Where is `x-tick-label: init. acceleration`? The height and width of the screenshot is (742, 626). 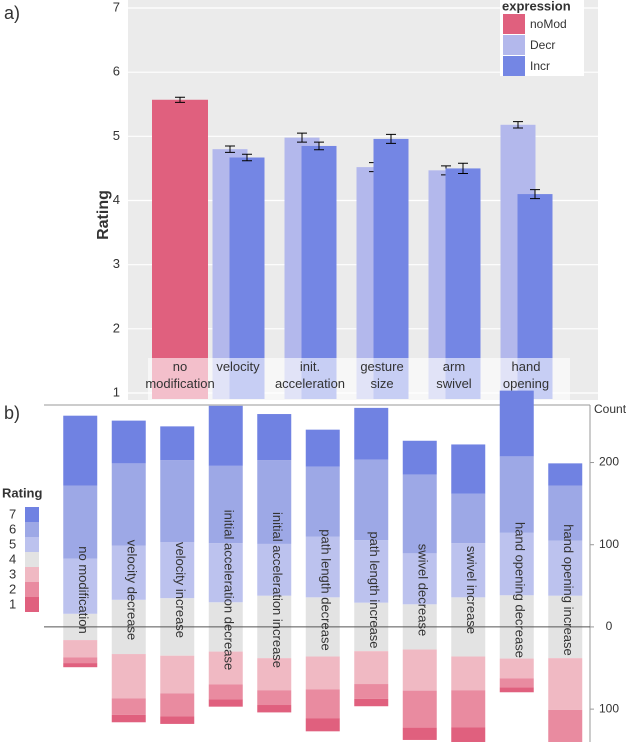 x-tick-label: init. acceleration is located at coordinates (310, 375).